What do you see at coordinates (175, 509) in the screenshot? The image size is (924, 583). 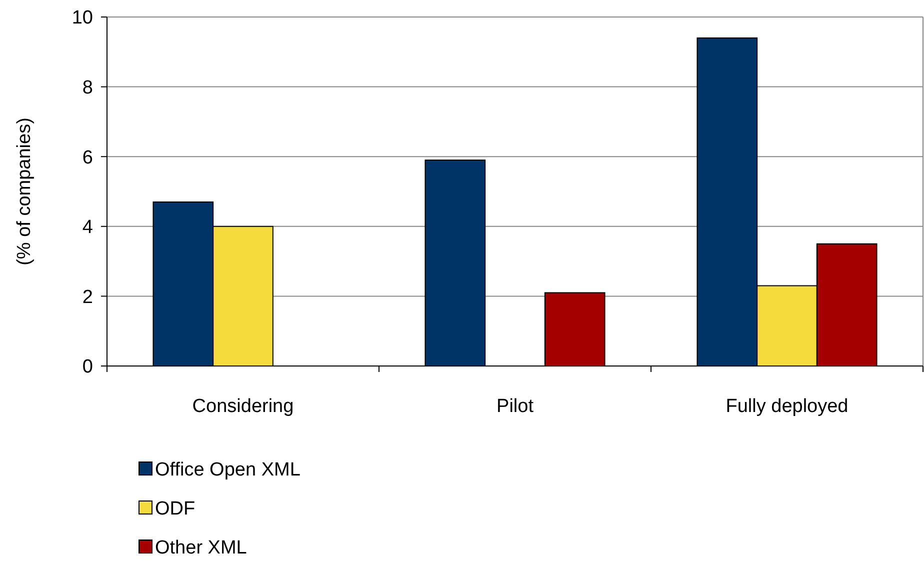 I see `legend-label: ODF` at bounding box center [175, 509].